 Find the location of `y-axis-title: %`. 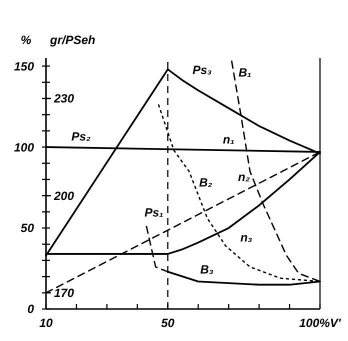

y-axis-title: % is located at coordinates (26, 40).